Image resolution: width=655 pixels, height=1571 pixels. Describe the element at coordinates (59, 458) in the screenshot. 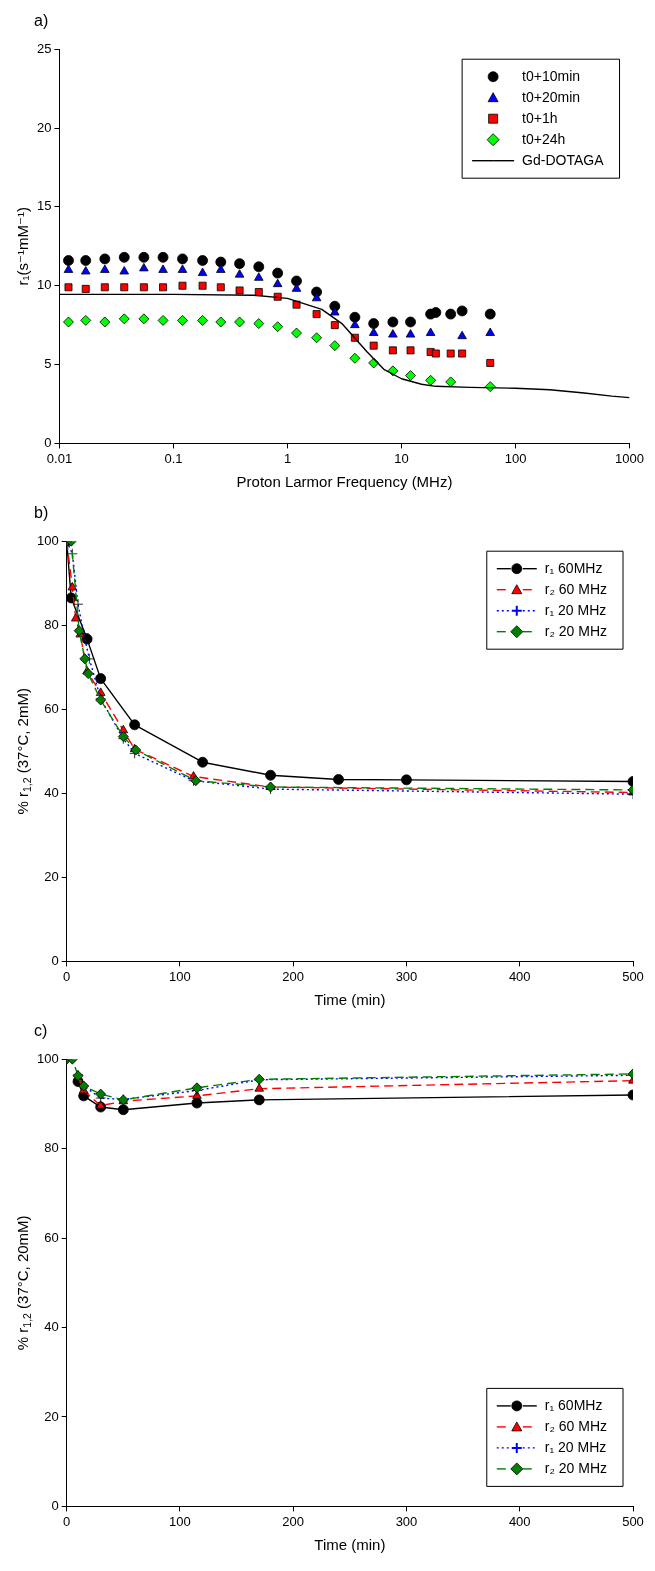

I see `x-tick-label: 0.01` at that location.